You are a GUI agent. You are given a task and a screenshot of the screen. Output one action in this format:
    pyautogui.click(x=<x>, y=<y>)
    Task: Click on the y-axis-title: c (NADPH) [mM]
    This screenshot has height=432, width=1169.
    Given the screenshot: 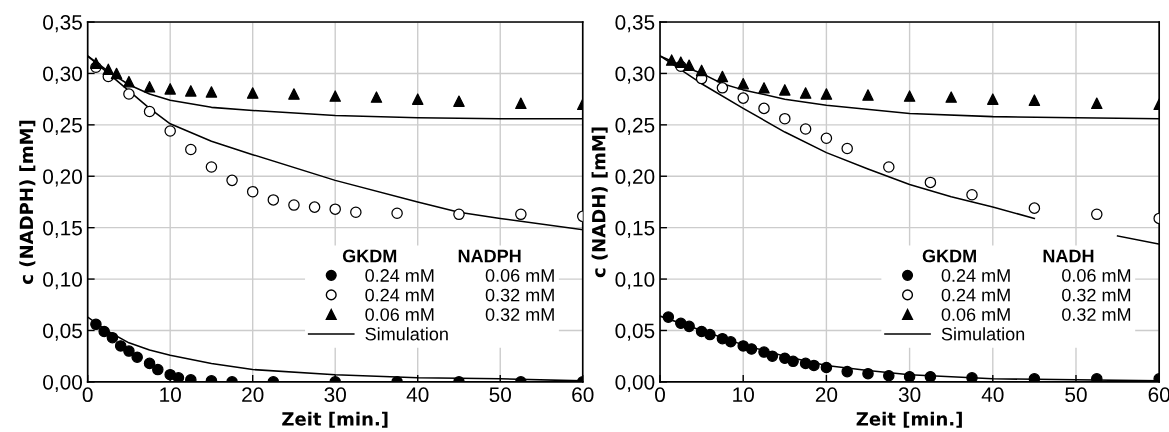 What is the action you would take?
    pyautogui.click(x=27, y=202)
    